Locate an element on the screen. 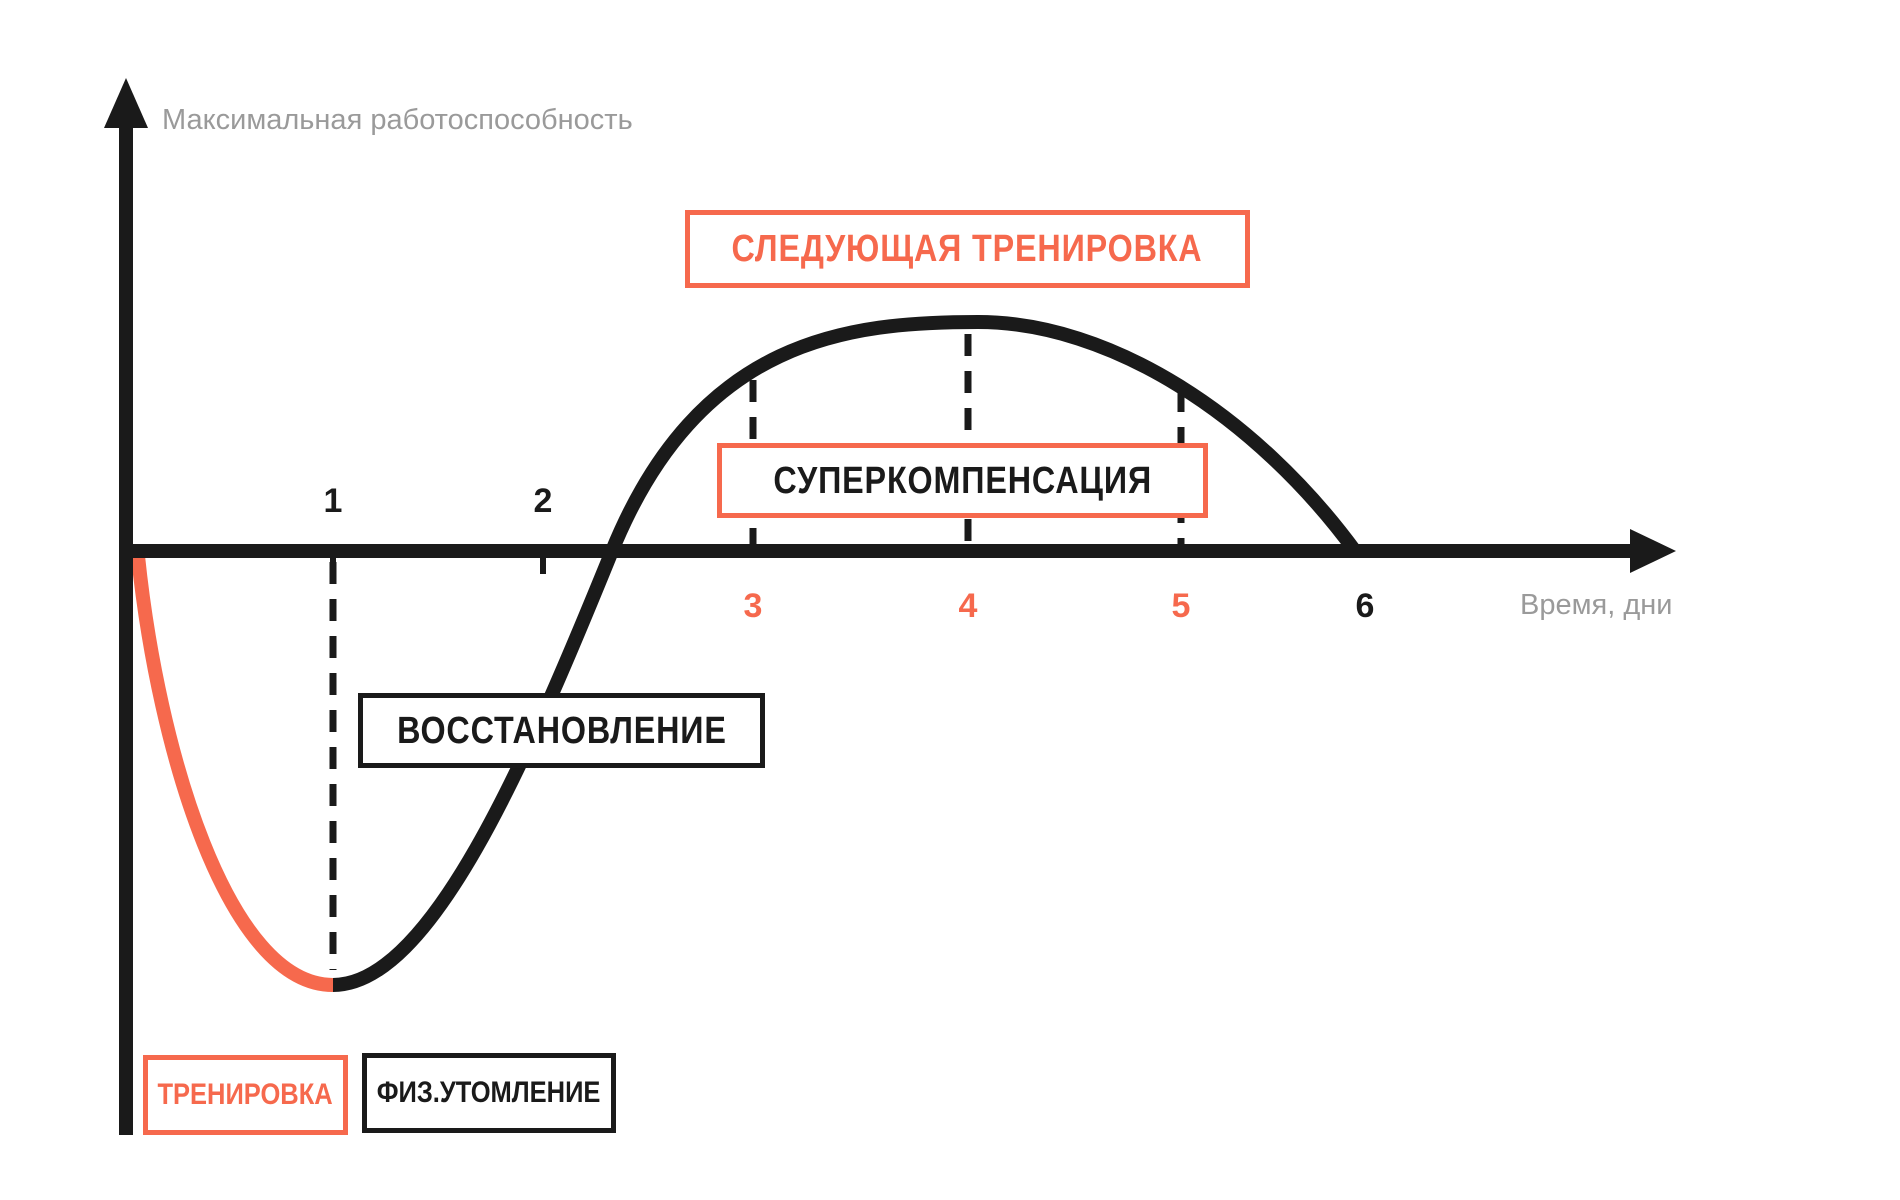 This screenshot has width=1900, height=1200. supercompensation-label-text: СУПЕРКОМПЕНСАЦИЯ is located at coordinates (962, 480).